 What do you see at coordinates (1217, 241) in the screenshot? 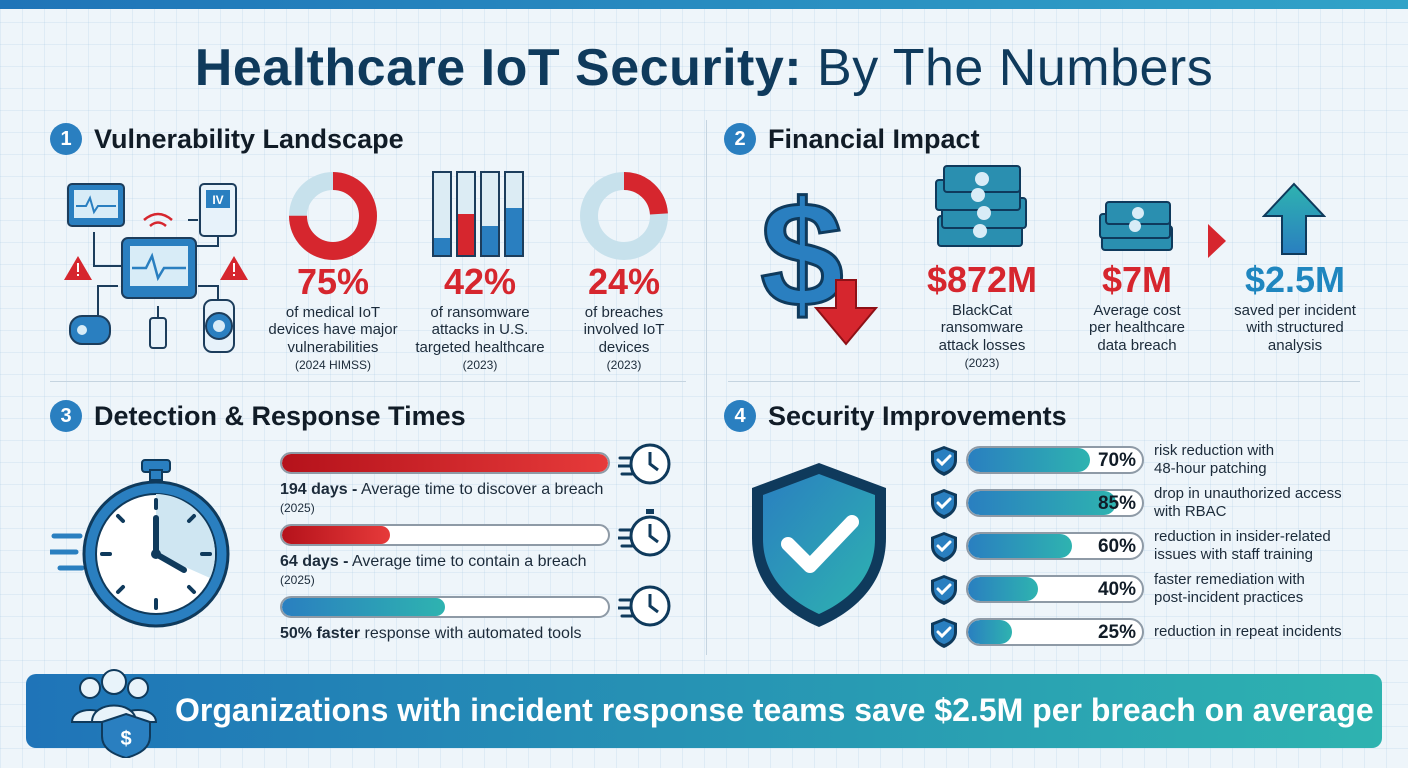
I see `chevron-right-icon` at bounding box center [1217, 241].